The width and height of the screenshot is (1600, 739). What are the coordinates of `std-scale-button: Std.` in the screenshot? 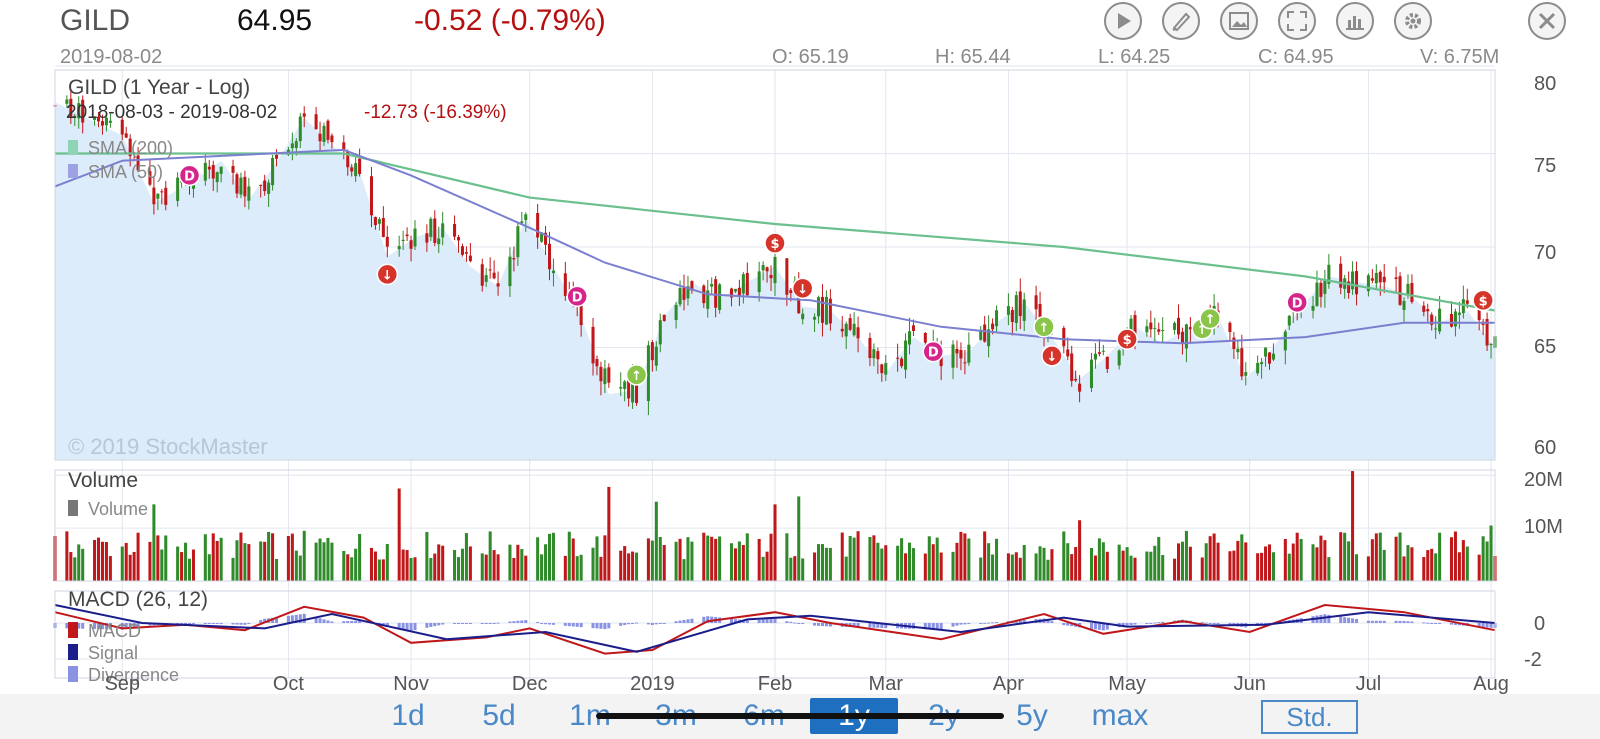 It's located at (1309, 717).